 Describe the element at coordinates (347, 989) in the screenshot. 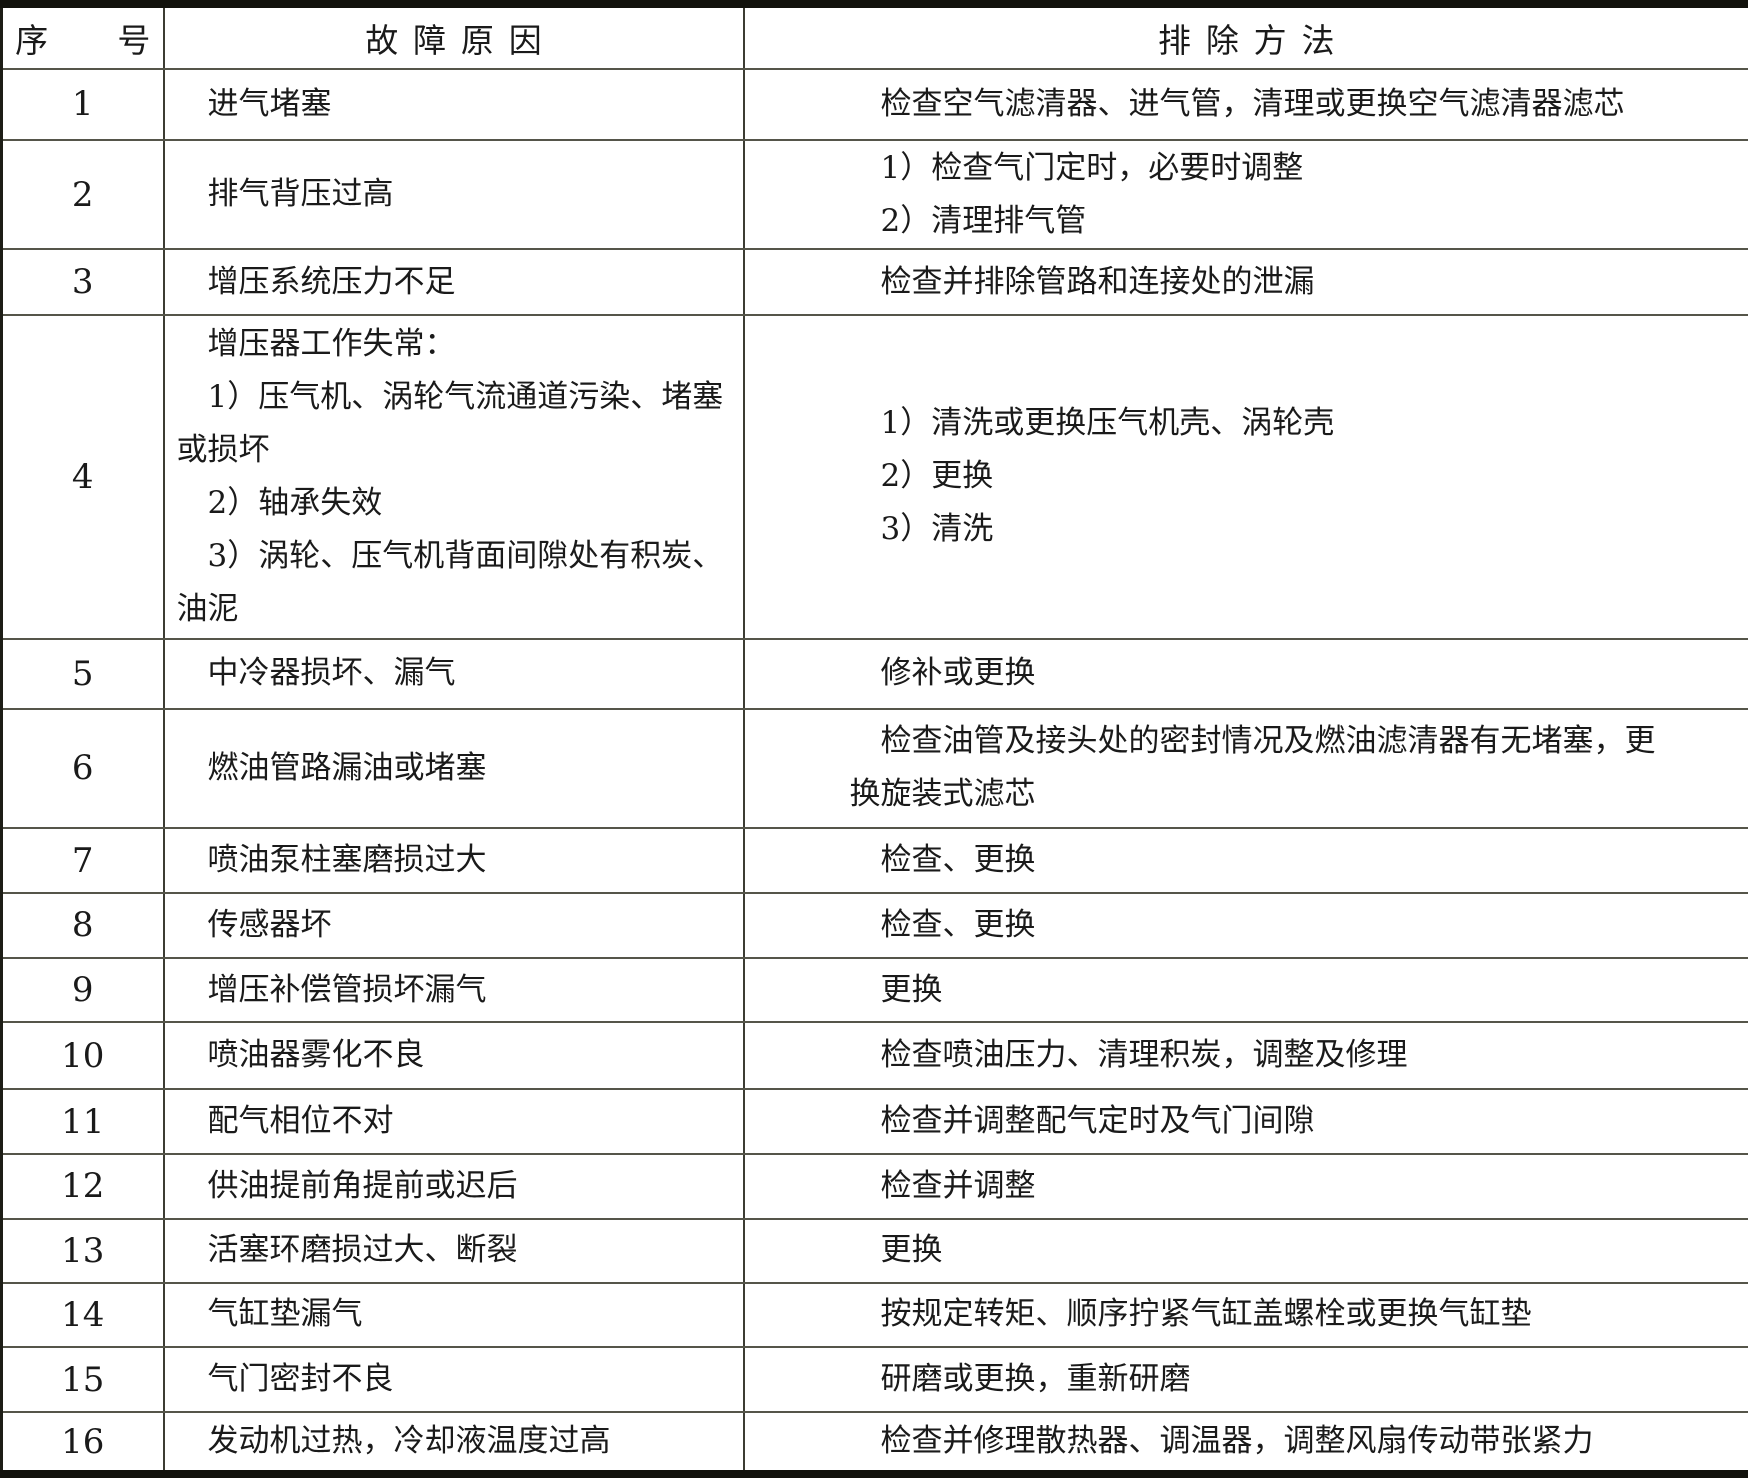

I see `cause-line: 增压补偿管损坏漏气` at that location.